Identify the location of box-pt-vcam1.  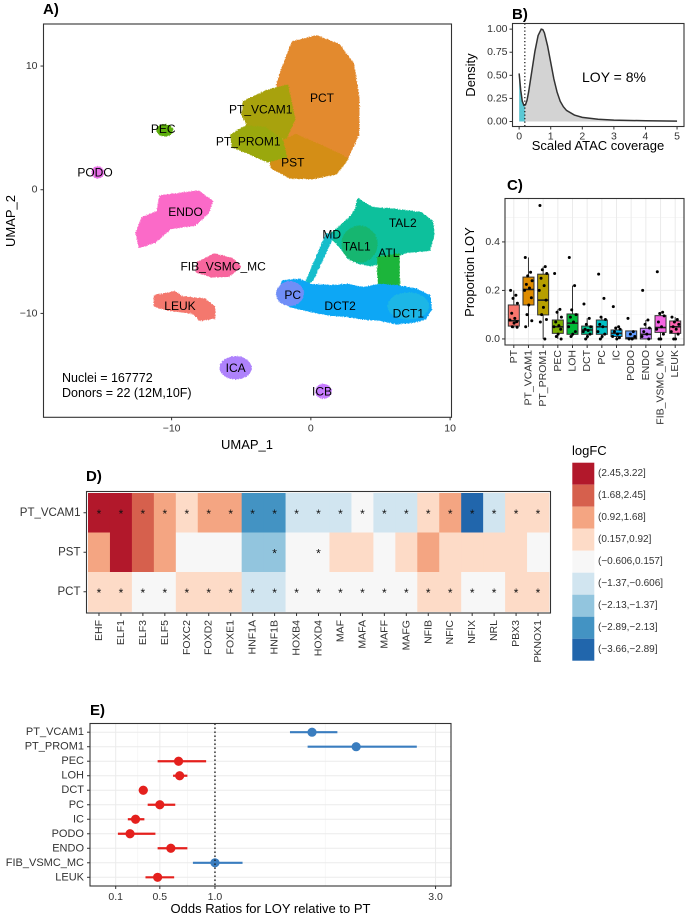
(528, 292).